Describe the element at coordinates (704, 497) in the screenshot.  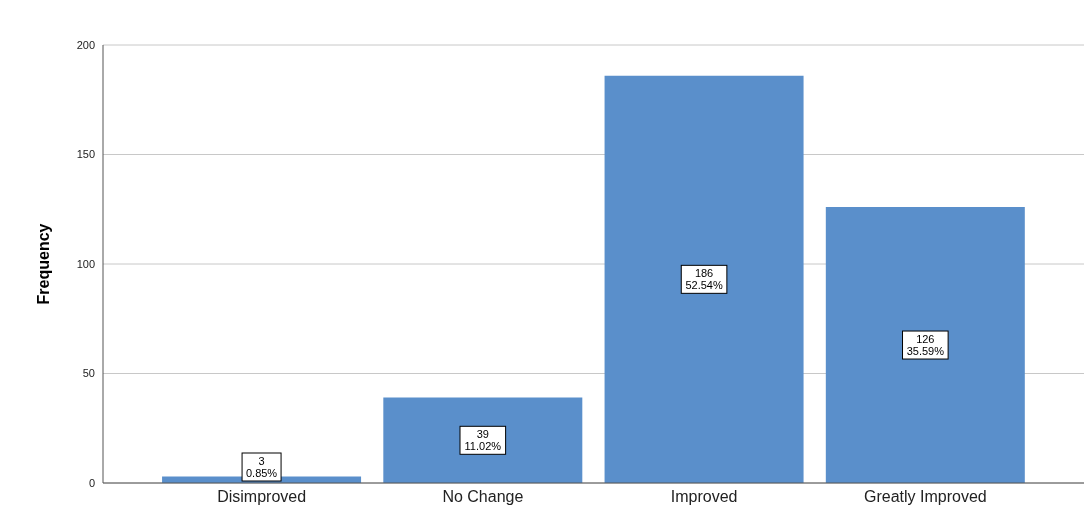
I see `x-tick-label: Improved` at that location.